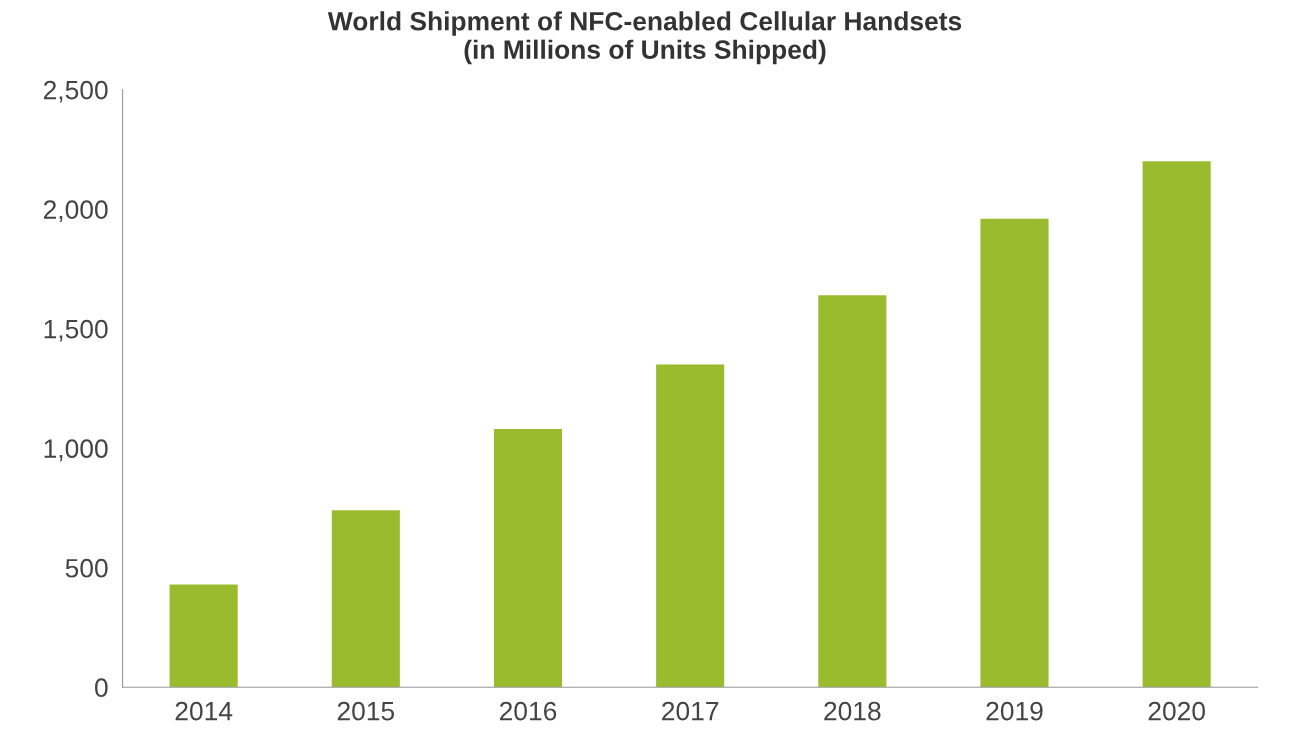 This screenshot has height=747, width=1290. What do you see at coordinates (690, 711) in the screenshot?
I see `x-tick-label: 2017` at bounding box center [690, 711].